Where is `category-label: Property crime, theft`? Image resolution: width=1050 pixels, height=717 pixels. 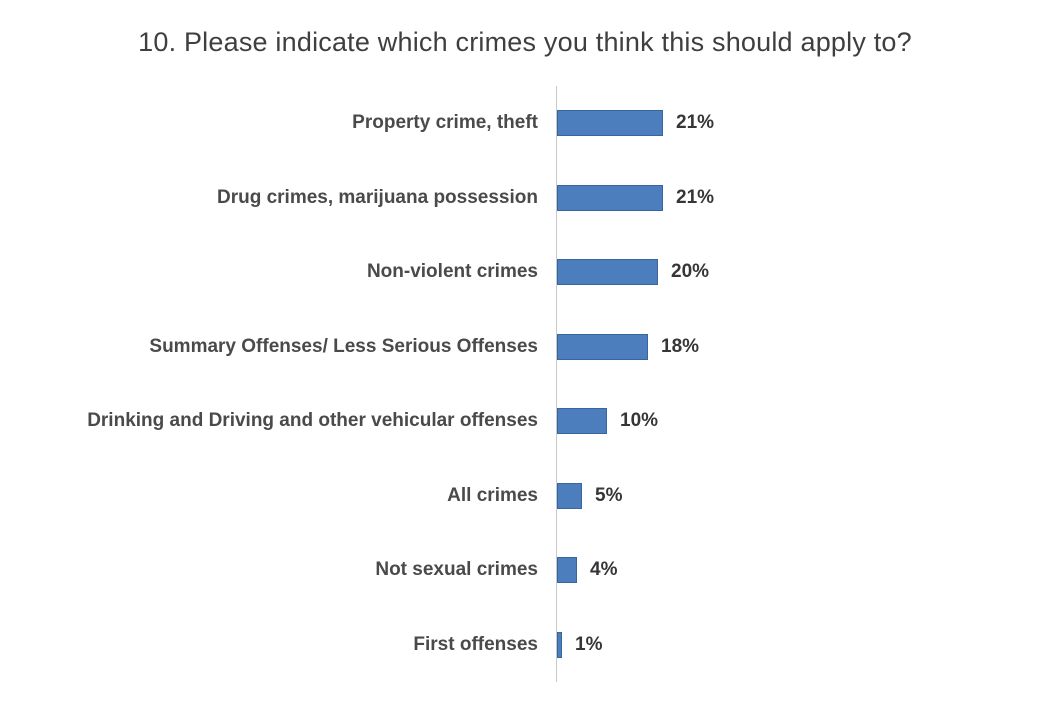
category-label: Property crime, theft is located at coordinates (445, 123).